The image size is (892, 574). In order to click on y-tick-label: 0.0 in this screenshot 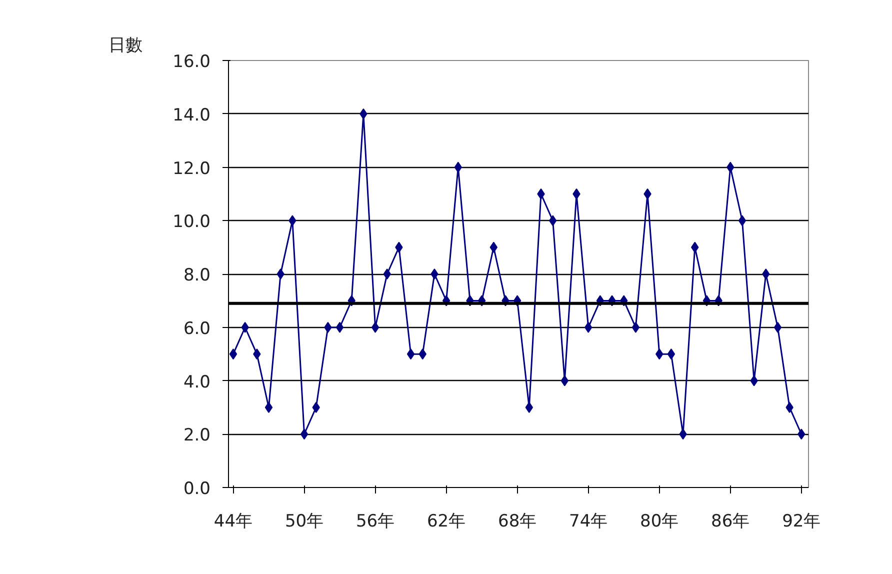, I will do `click(197, 489)`.